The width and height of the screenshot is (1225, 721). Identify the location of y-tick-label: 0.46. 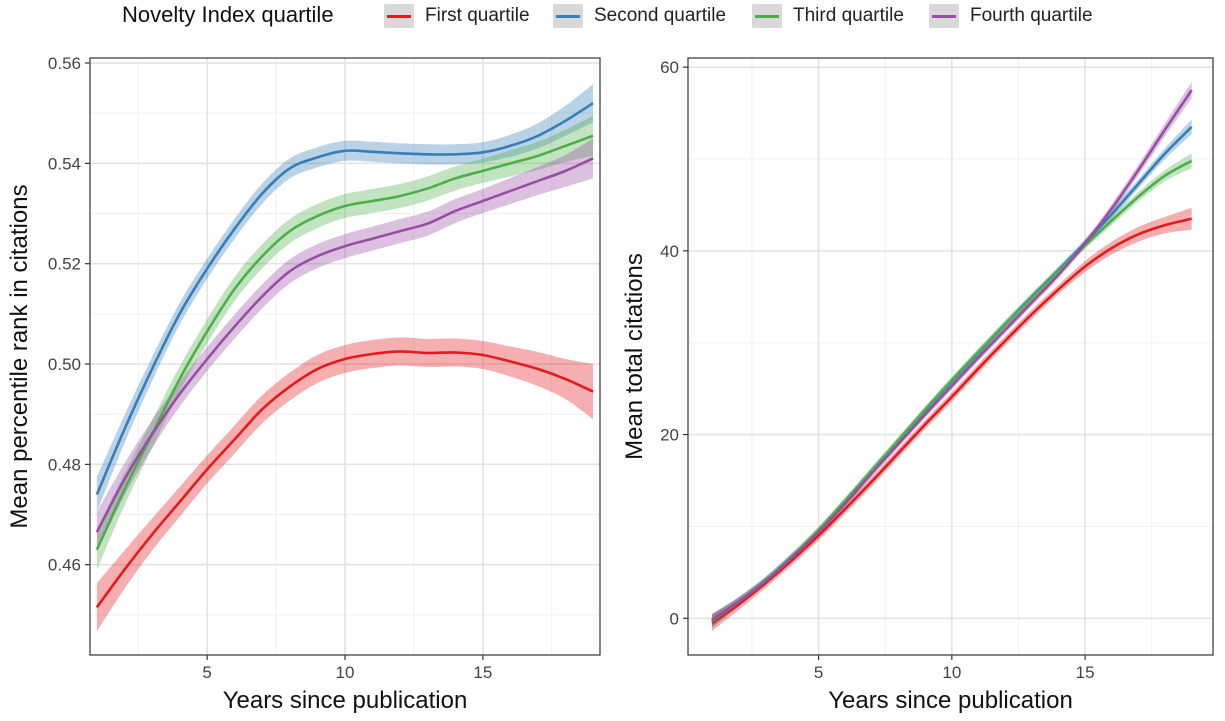
(64, 565).